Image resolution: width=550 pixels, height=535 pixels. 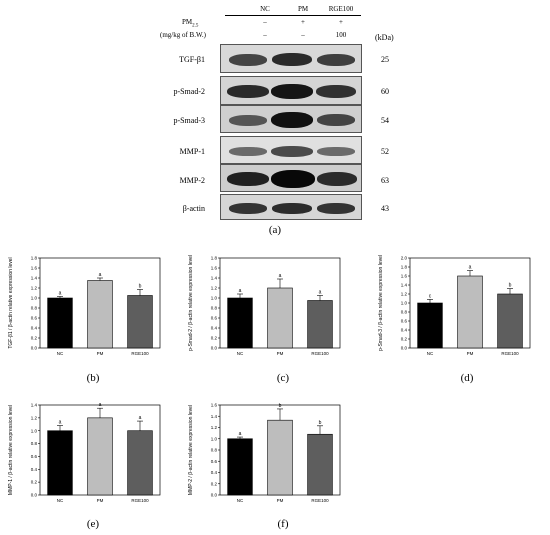 What do you see at coordinates (291, 58) in the screenshot?
I see `blot-strip-tgfb1` at bounding box center [291, 58].